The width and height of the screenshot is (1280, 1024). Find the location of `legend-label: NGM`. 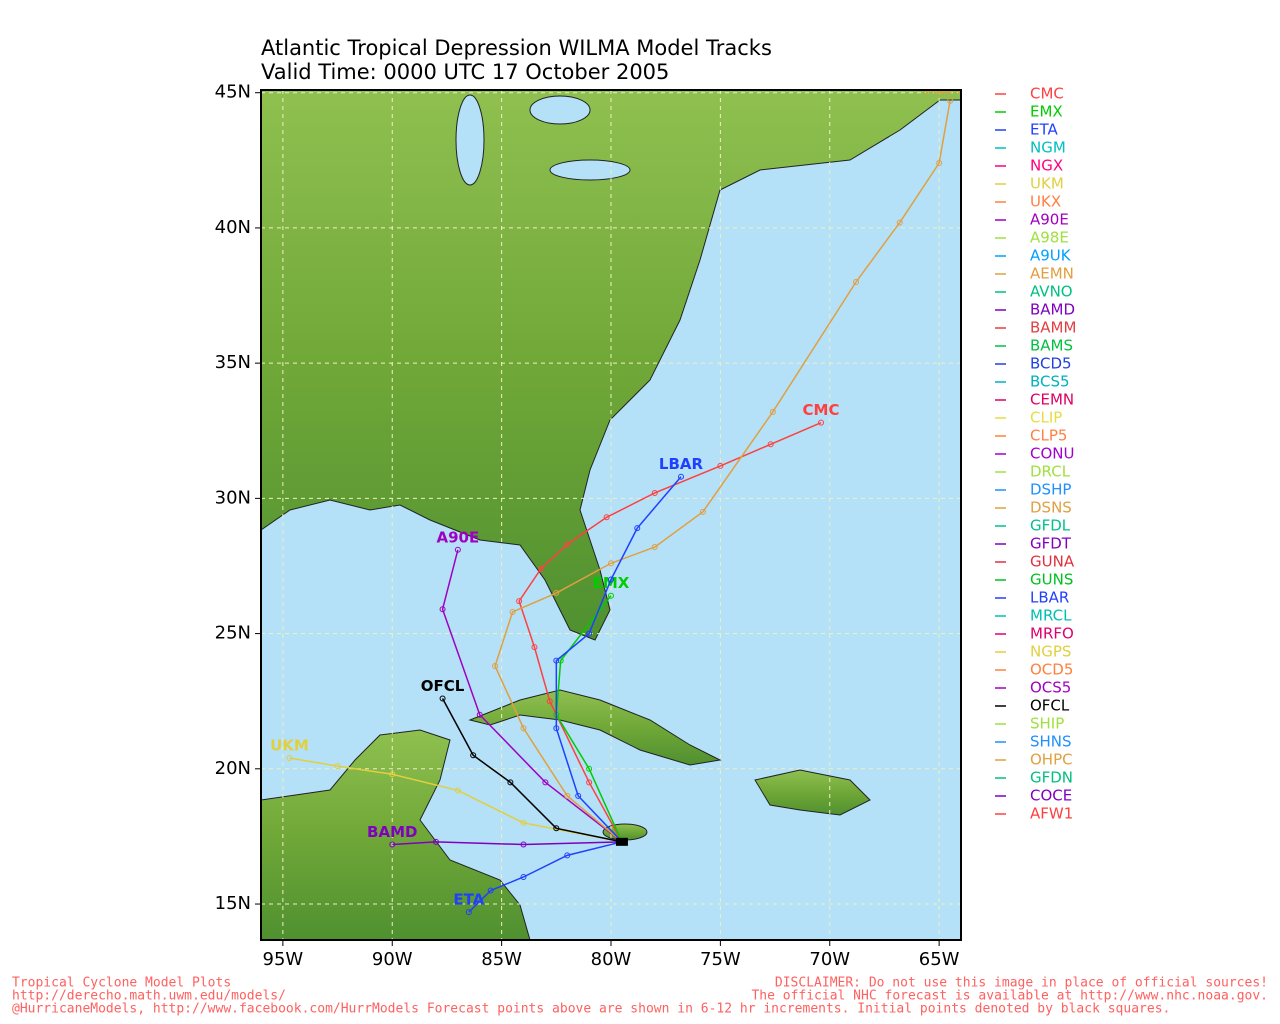

legend-label: NGM is located at coordinates (1048, 148).